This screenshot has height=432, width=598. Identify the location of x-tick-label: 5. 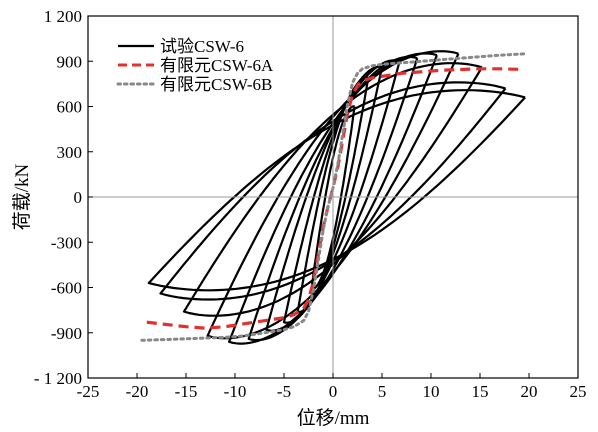
(382, 391).